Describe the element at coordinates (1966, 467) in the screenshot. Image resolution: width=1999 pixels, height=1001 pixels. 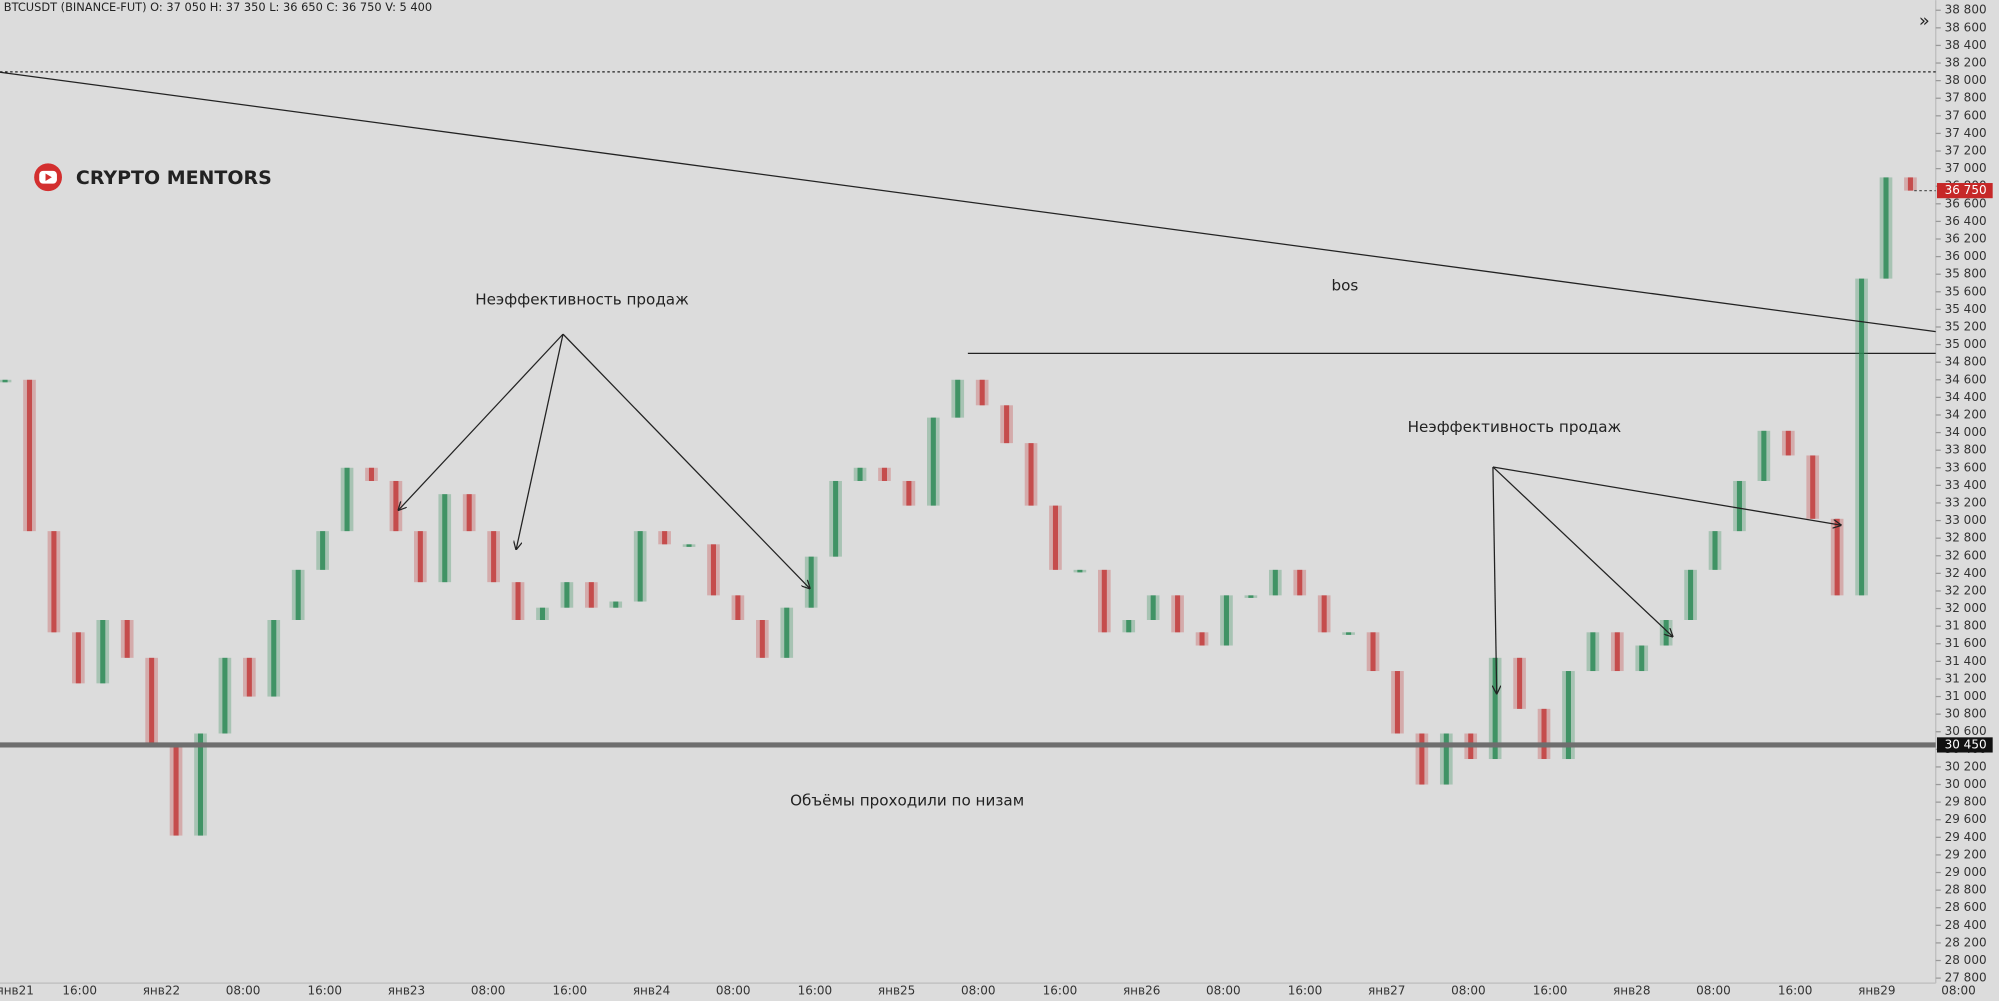
I see `y-tick-label: 33 600` at that location.